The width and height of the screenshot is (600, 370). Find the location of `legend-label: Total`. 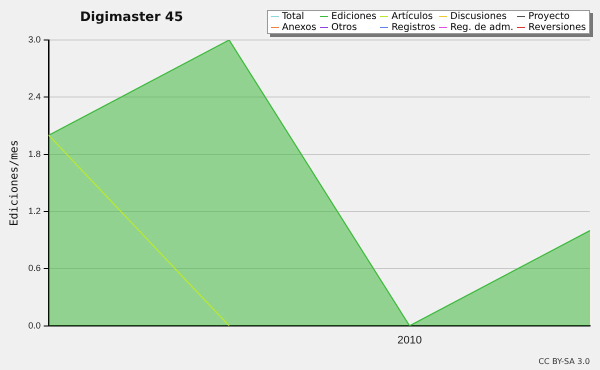

legend-label: Total is located at coordinates (293, 16).